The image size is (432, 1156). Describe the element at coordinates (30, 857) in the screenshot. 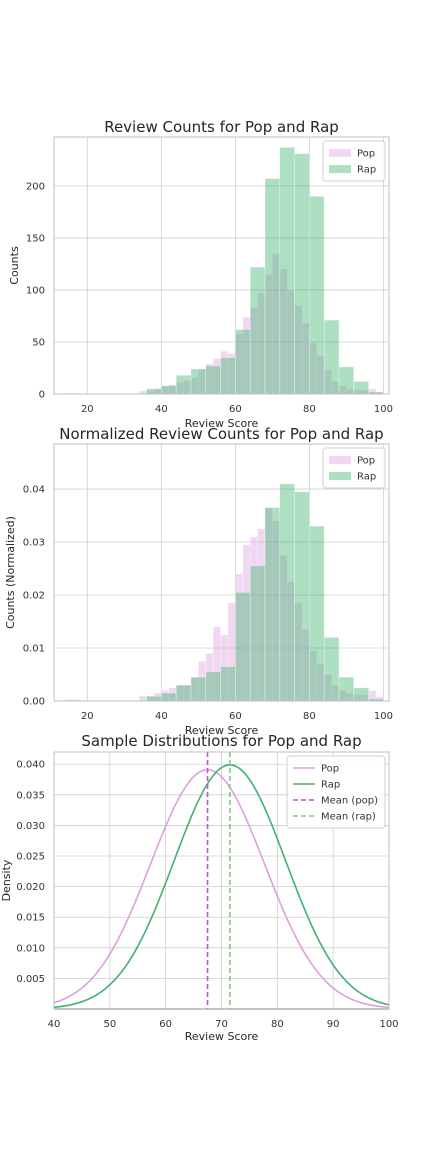

I see `y-tick-label: 0.025` at that location.